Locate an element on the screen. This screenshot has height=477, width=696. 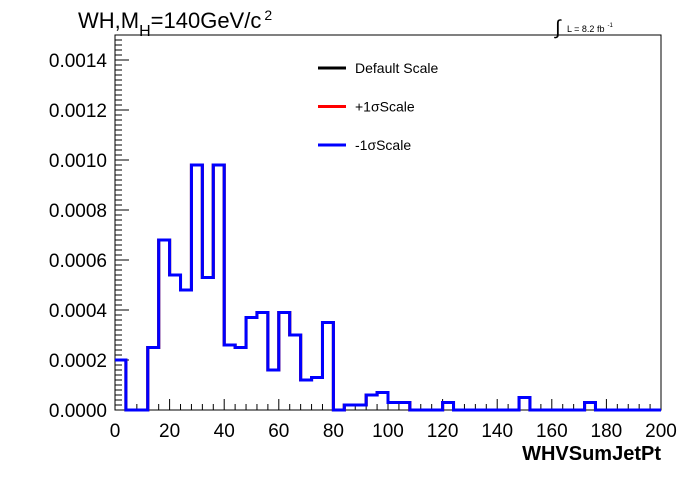
x-tick-label: 140 is located at coordinates (497, 431).